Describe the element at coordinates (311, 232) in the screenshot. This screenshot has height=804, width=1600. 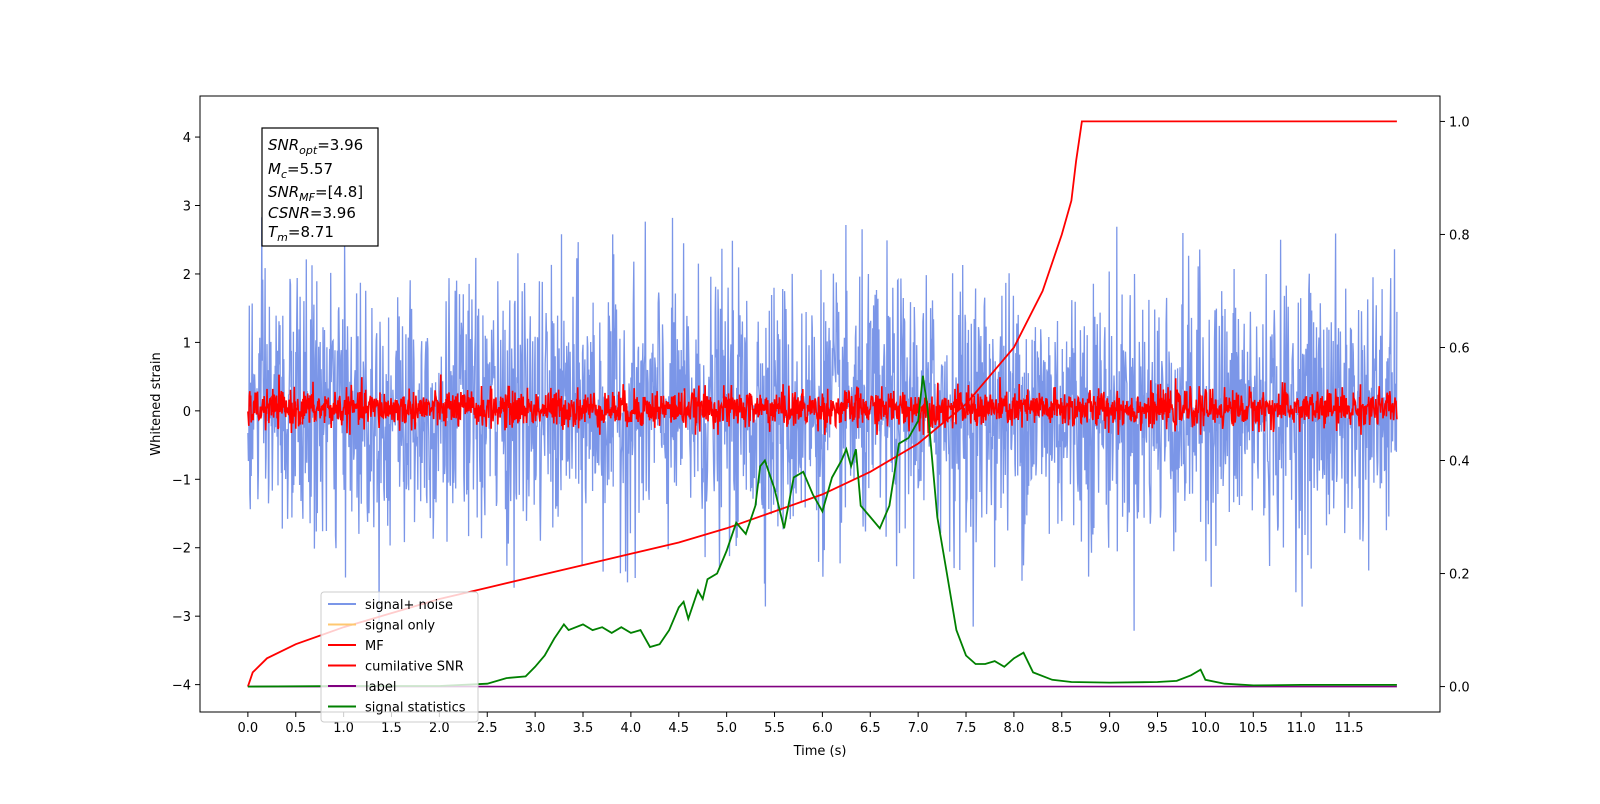
I see `anno-val: =8.71` at that location.